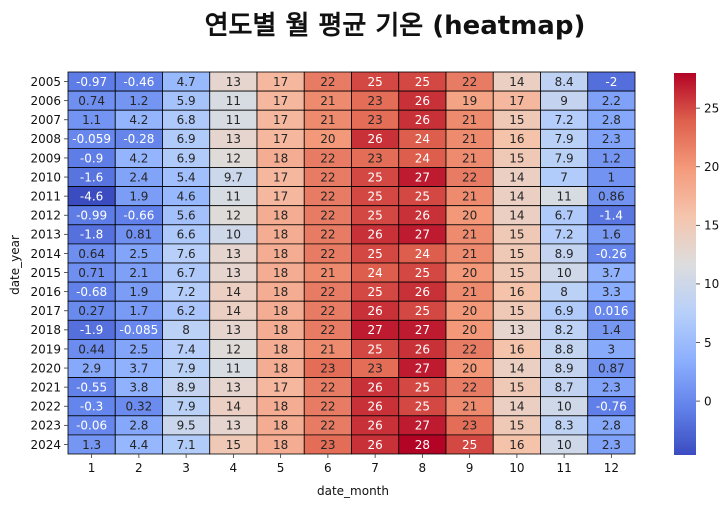  Describe the element at coordinates (91, 235) in the screenshot. I see `cell-value-label: -1.8` at that location.